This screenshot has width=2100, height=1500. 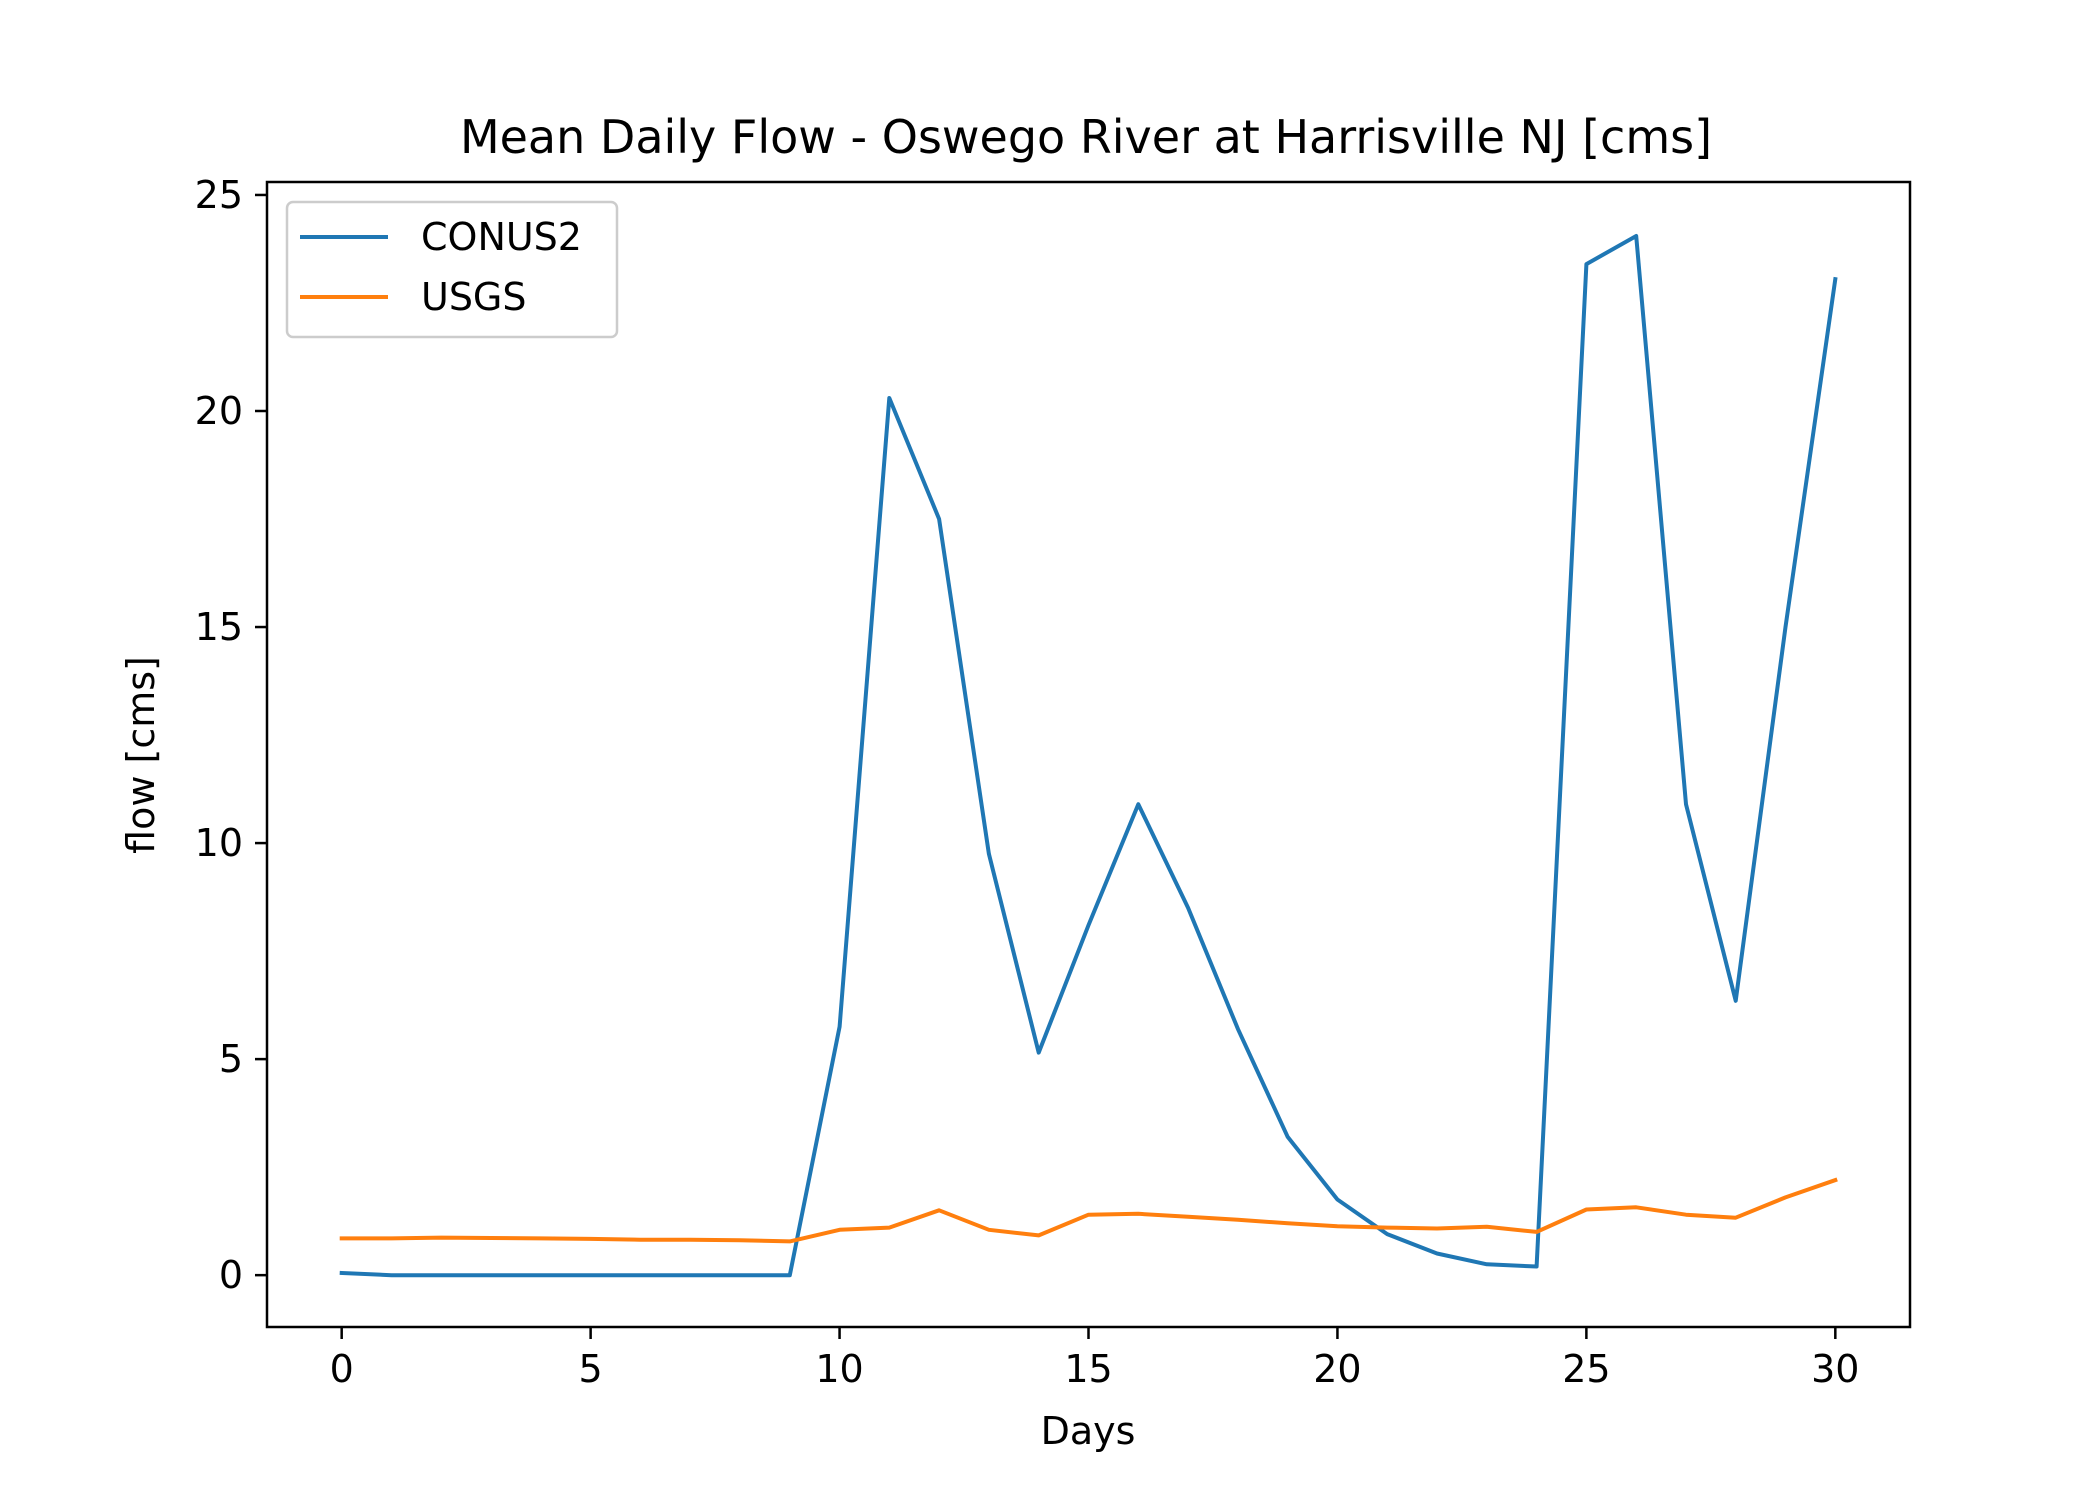 I want to click on y-tick-label: 20, so click(x=219, y=411).